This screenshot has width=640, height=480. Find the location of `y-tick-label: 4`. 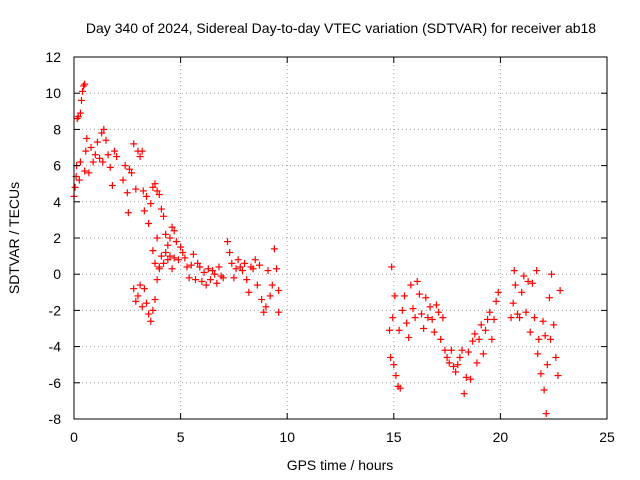

y-tick-label: 4 is located at coordinates (57, 202).